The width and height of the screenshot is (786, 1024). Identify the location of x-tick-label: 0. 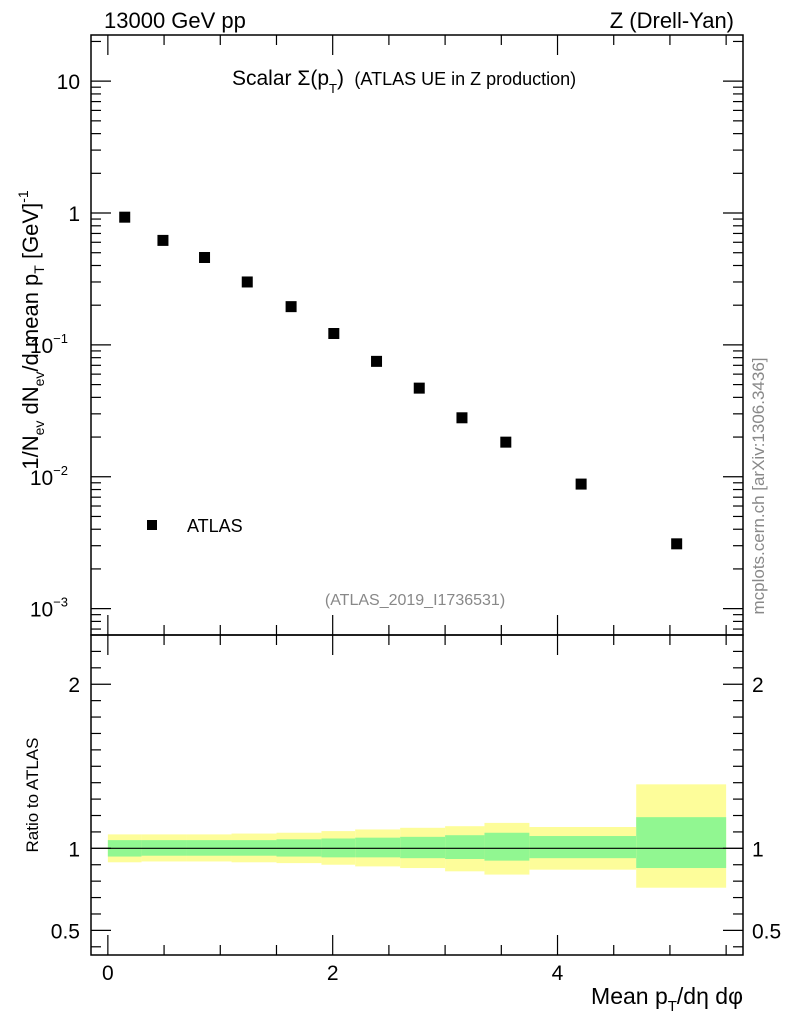
(108, 973).